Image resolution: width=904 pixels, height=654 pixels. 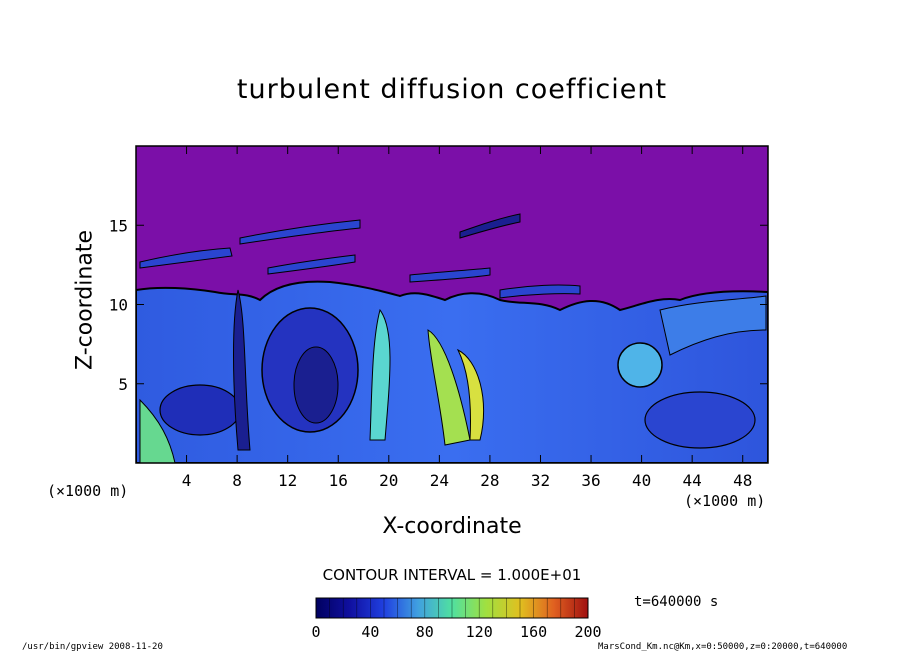 What do you see at coordinates (452, 89) in the screenshot?
I see `chart-title: turbulent diffusion coefficient` at bounding box center [452, 89].